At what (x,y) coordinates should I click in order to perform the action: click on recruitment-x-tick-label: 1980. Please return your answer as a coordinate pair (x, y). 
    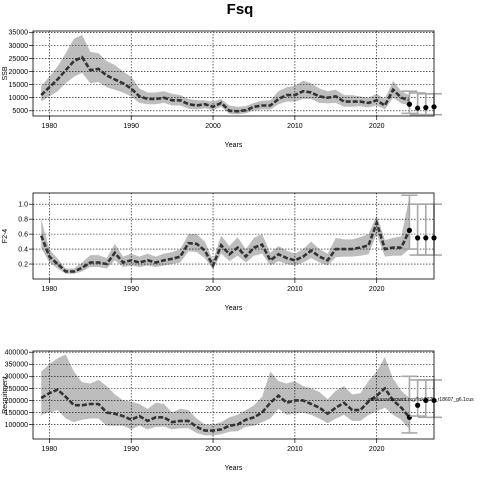
    Looking at the image, I should click on (50, 449).